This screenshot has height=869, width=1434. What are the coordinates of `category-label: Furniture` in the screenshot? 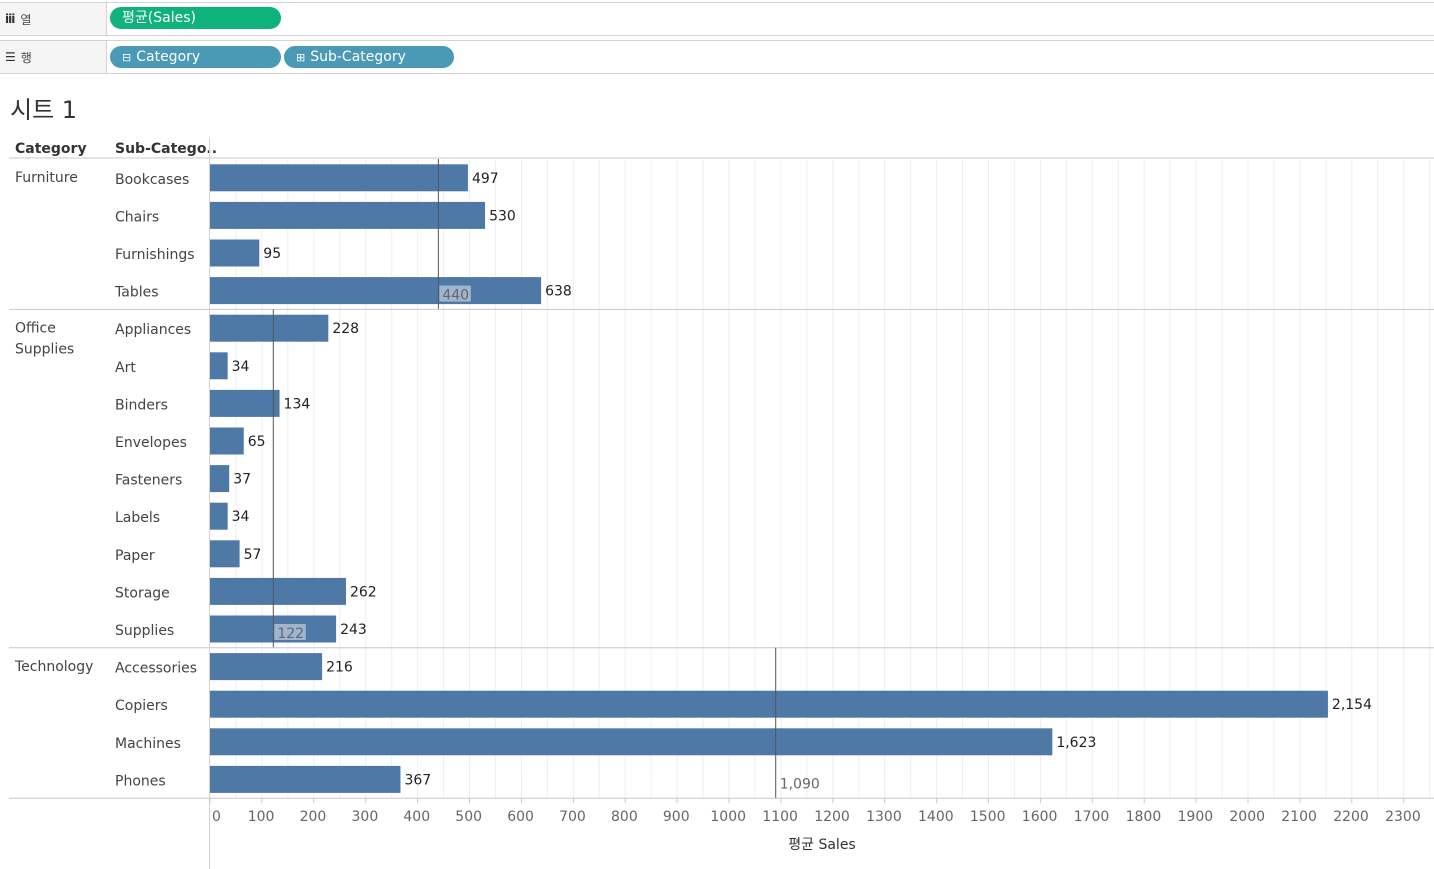 It's located at (46, 178).